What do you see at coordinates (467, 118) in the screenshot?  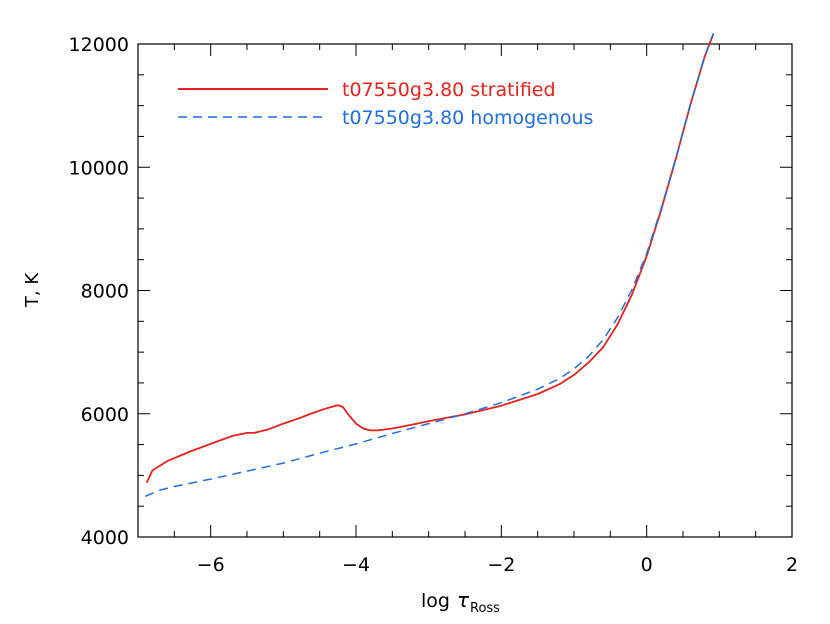 I see `legend-label-homogenous: t07550g3.80 homogenous` at bounding box center [467, 118].